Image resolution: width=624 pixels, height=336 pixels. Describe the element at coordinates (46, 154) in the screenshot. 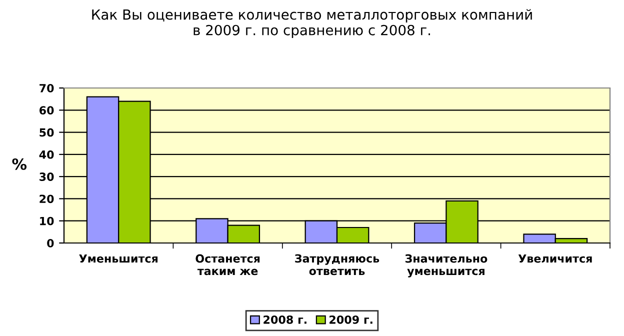

I see `y-tick-label: 40` at that location.